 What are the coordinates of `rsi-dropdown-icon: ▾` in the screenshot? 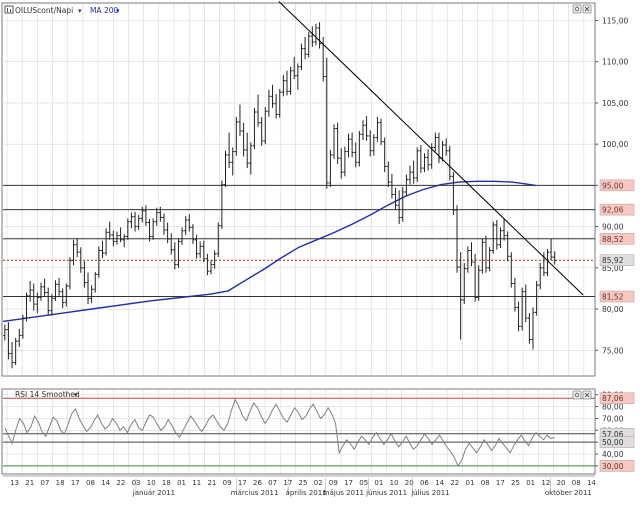 It's located at (76, 395).